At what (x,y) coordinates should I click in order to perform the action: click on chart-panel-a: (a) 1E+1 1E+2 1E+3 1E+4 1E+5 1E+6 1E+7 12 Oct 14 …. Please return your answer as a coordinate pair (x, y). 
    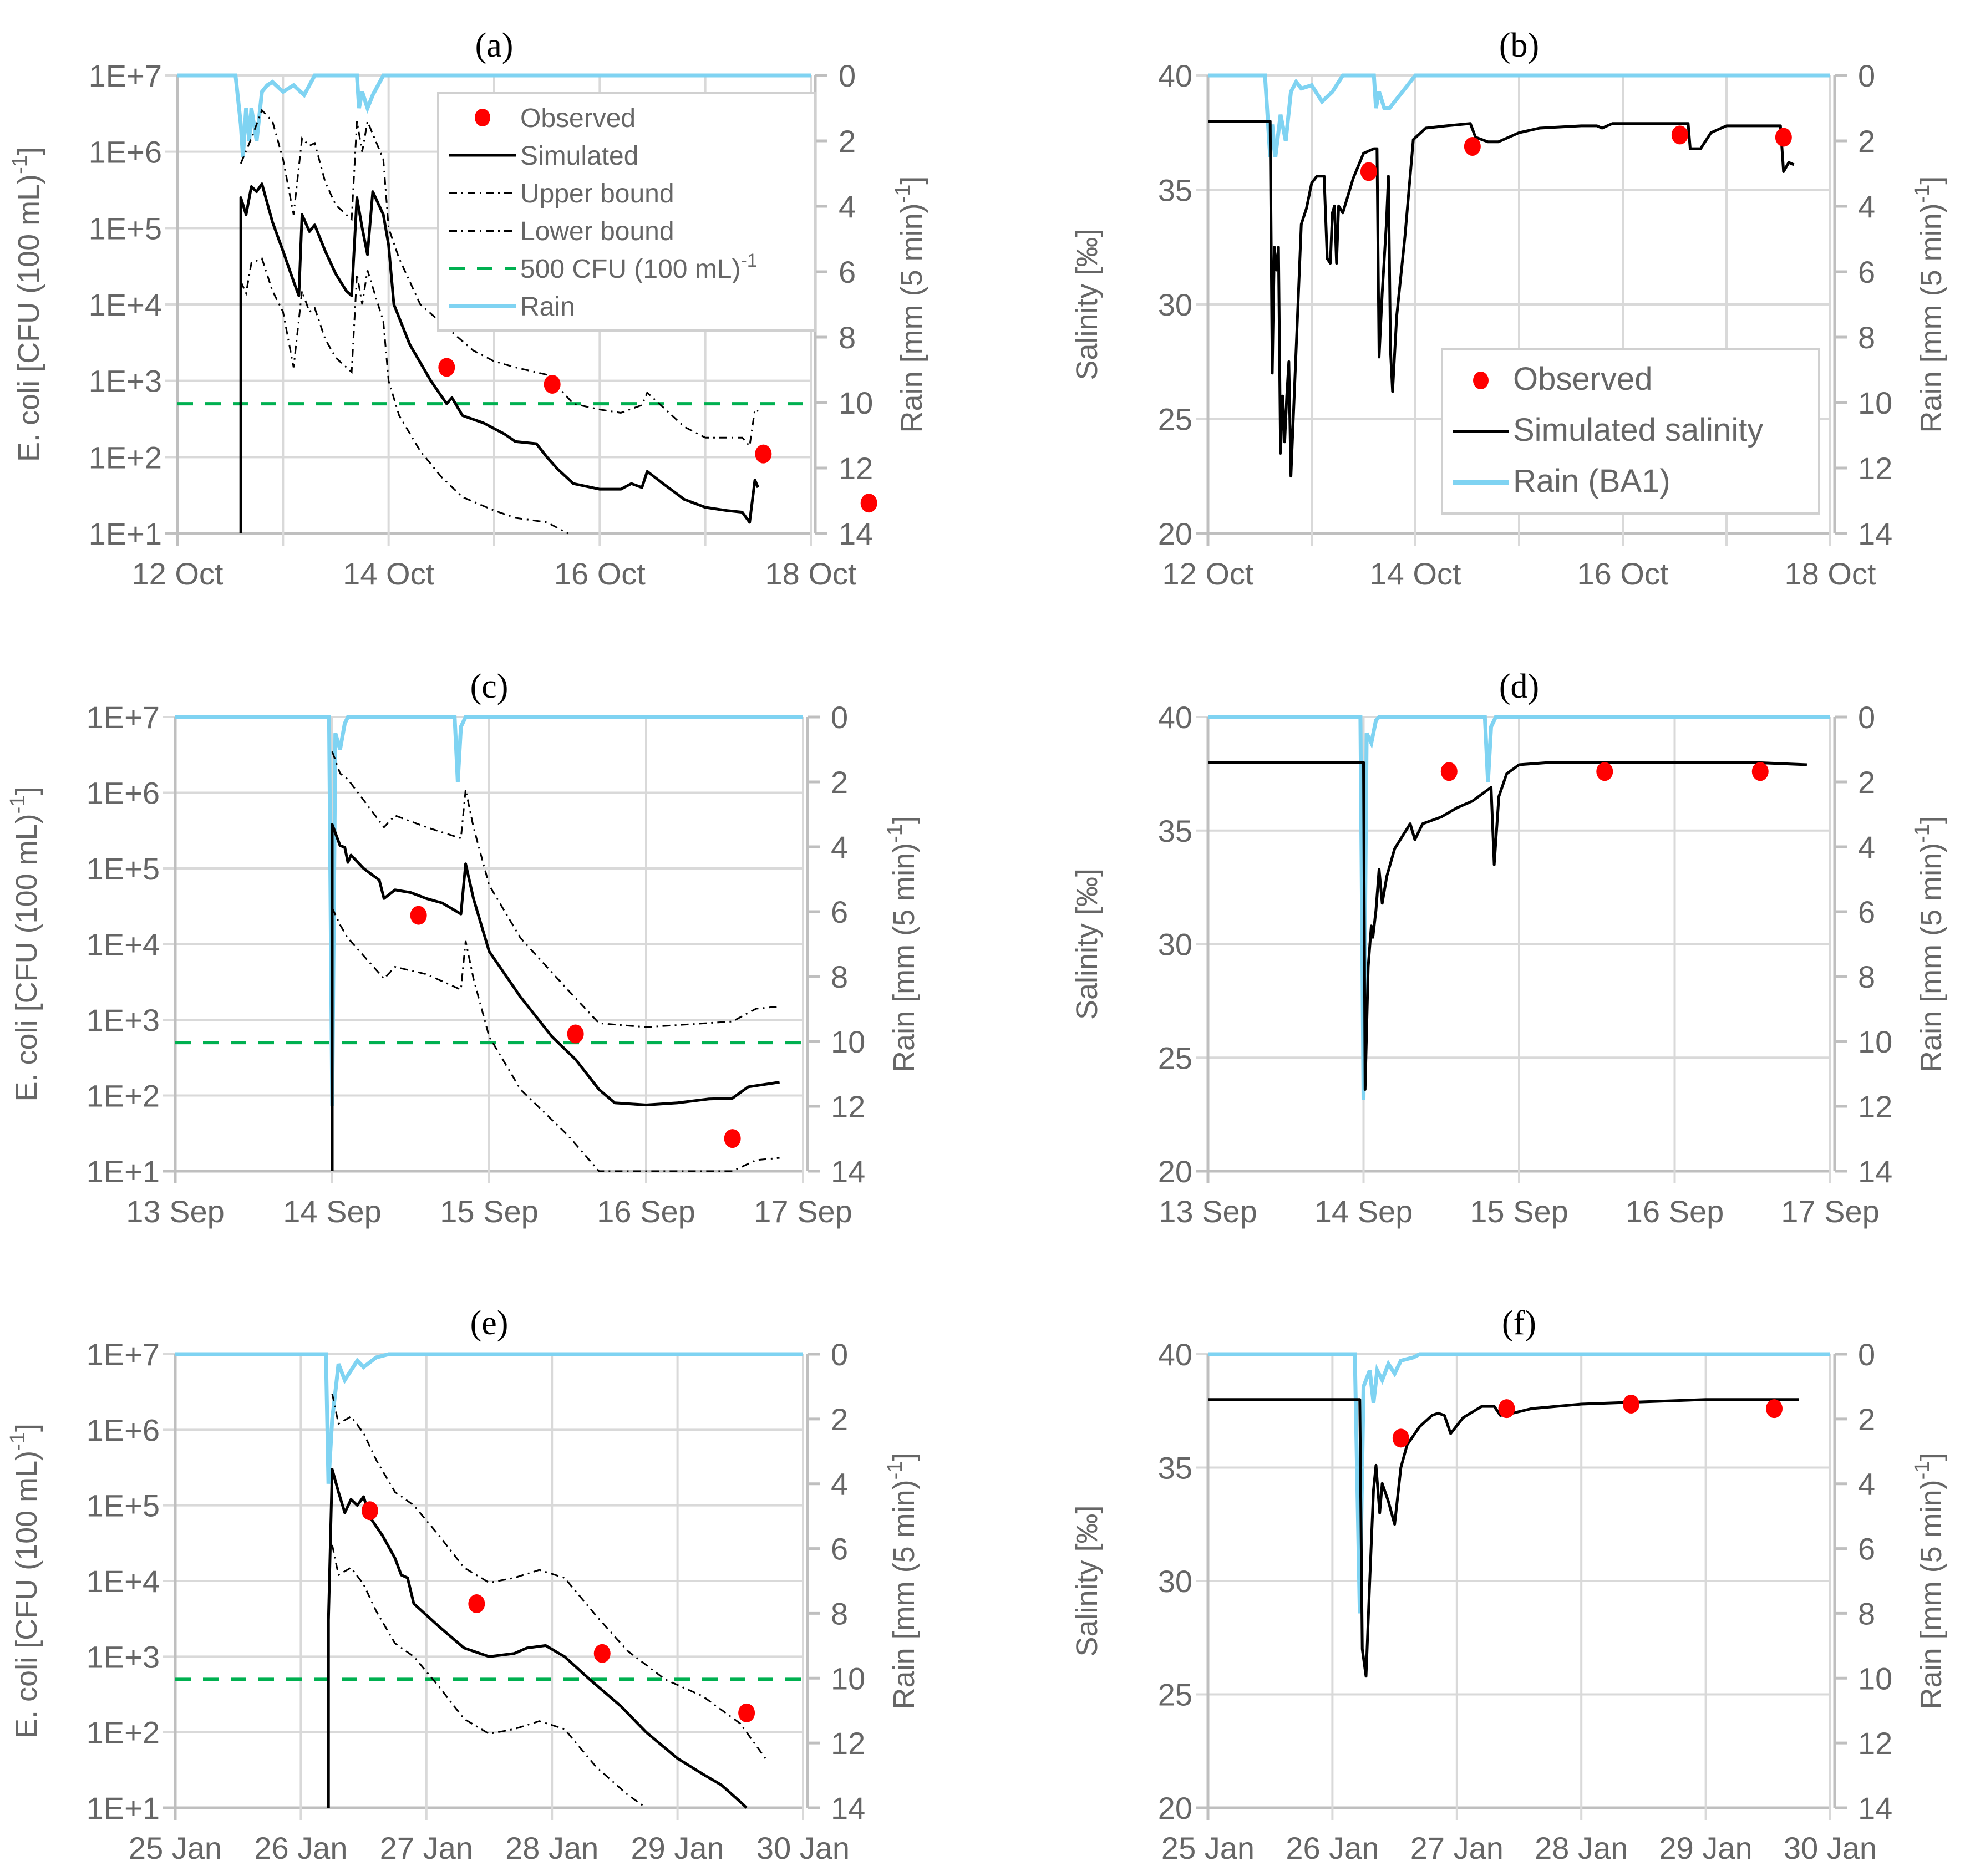
    Looking at the image, I should click on (468, 309).